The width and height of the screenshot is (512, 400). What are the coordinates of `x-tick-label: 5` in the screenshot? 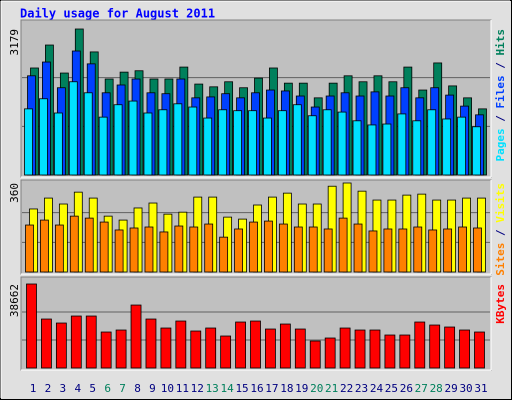 It's located at (92, 388).